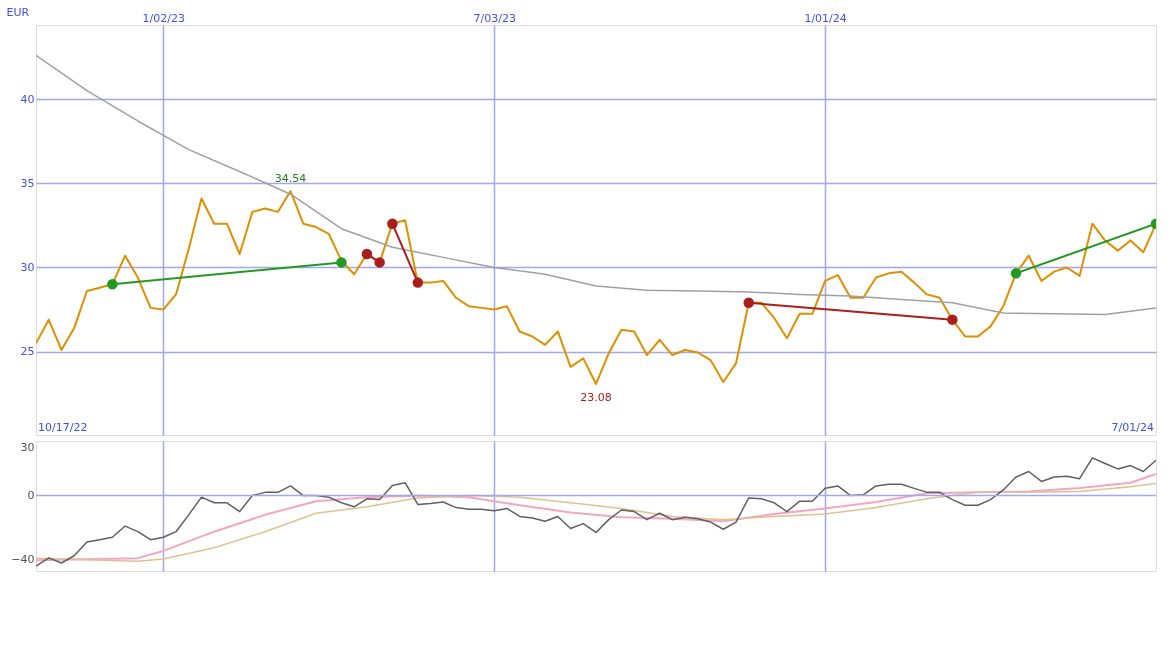 The image size is (1175, 650). What do you see at coordinates (27, 352) in the screenshot?
I see `y-tick-label: 25` at bounding box center [27, 352].